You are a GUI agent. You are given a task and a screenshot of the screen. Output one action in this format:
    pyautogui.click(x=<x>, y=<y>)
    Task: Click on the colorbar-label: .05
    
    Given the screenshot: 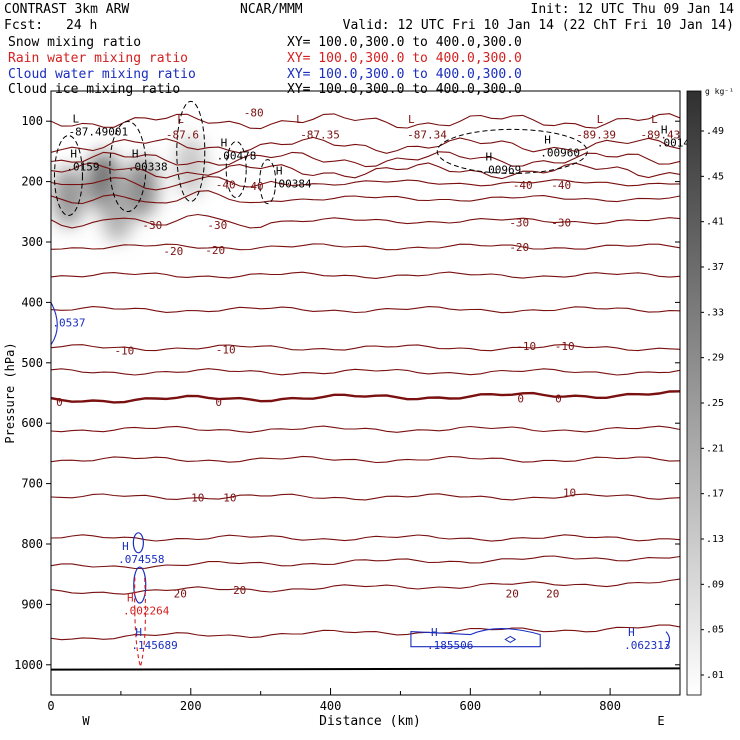 What is the action you would take?
    pyautogui.click(x=715, y=630)
    